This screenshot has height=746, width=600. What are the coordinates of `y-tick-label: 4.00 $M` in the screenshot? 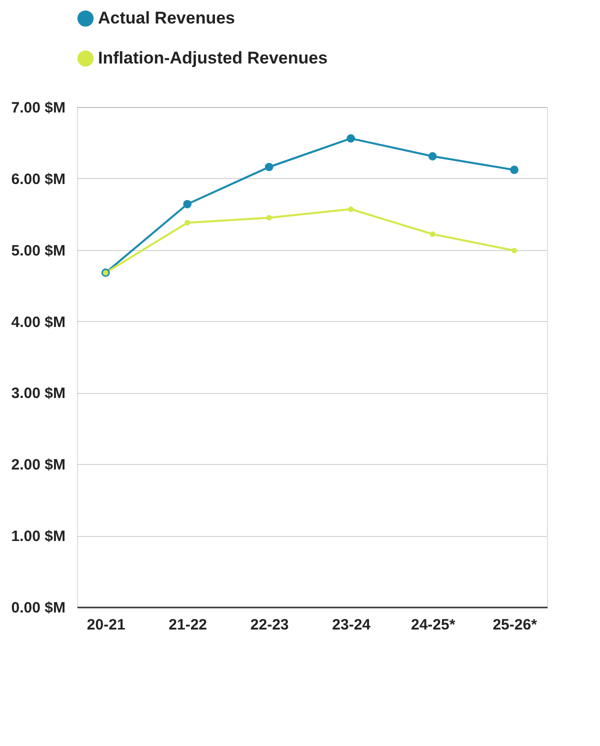 It's located at (38, 322).